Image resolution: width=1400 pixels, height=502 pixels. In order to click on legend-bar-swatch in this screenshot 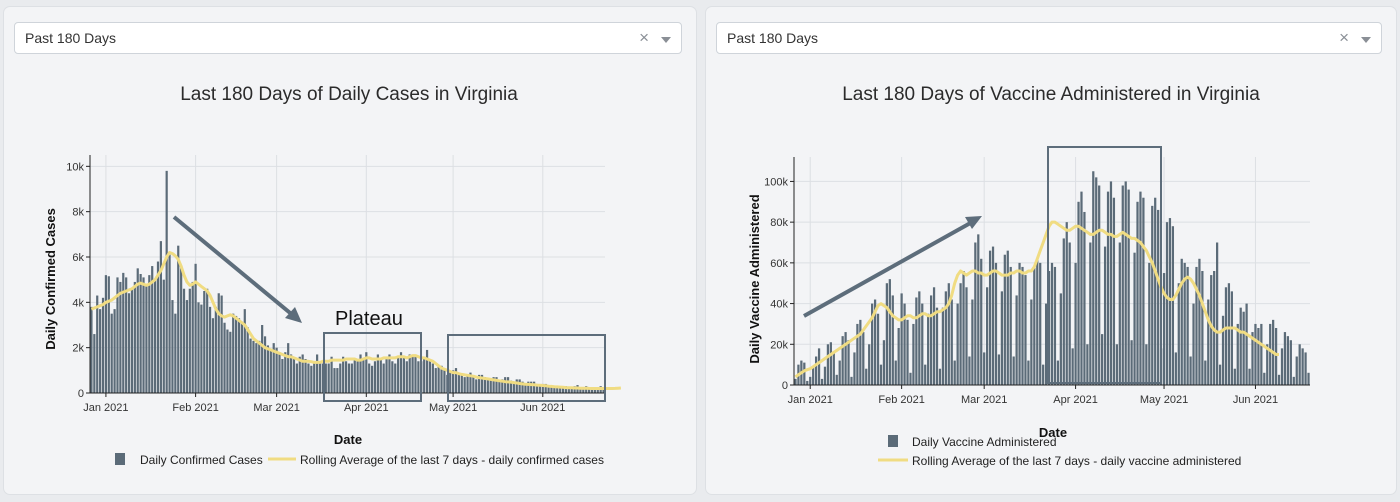, I will do `click(120, 459)`.